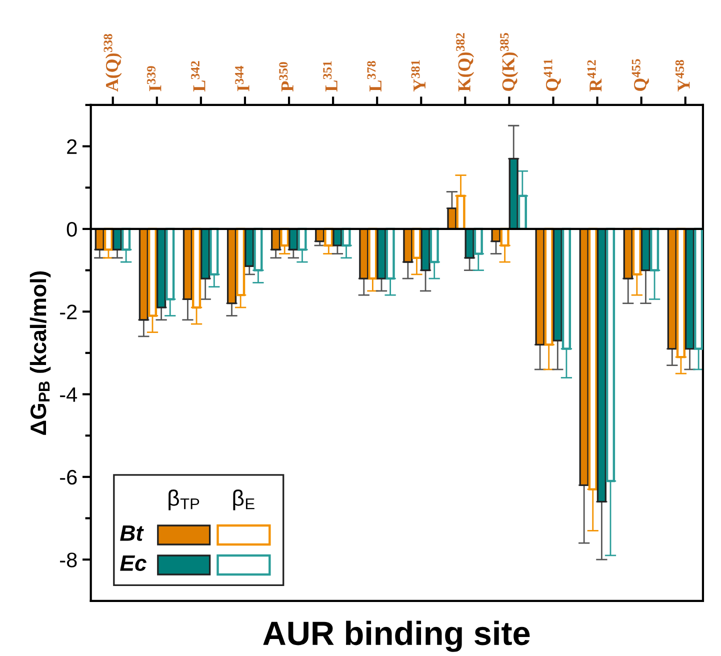 Image resolution: width=721 pixels, height=656 pixels. I want to click on x-tick-label: P$^{350}$, so click(286, 77).